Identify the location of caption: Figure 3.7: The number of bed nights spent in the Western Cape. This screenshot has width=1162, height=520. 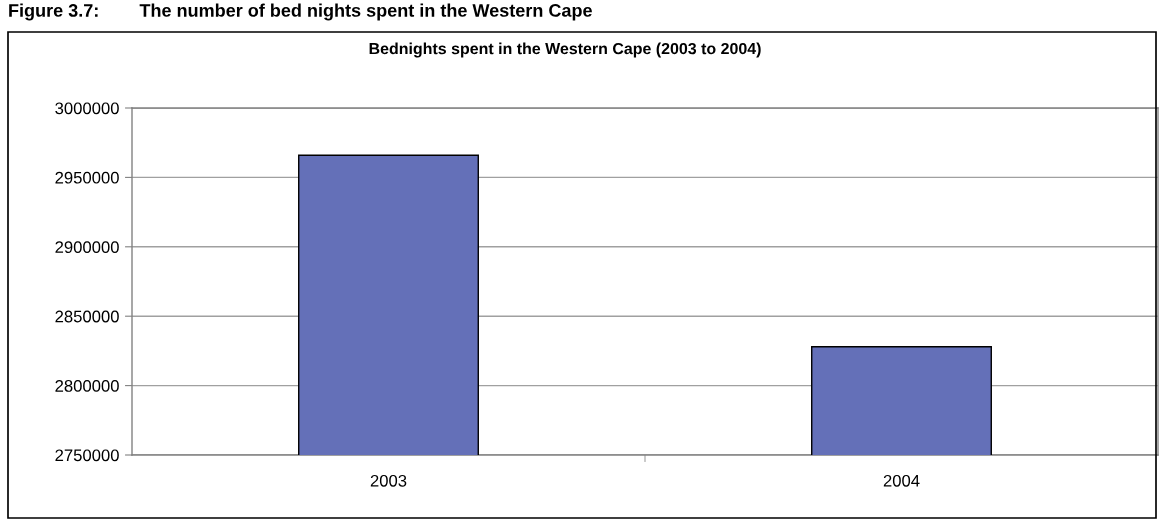
(300, 12).